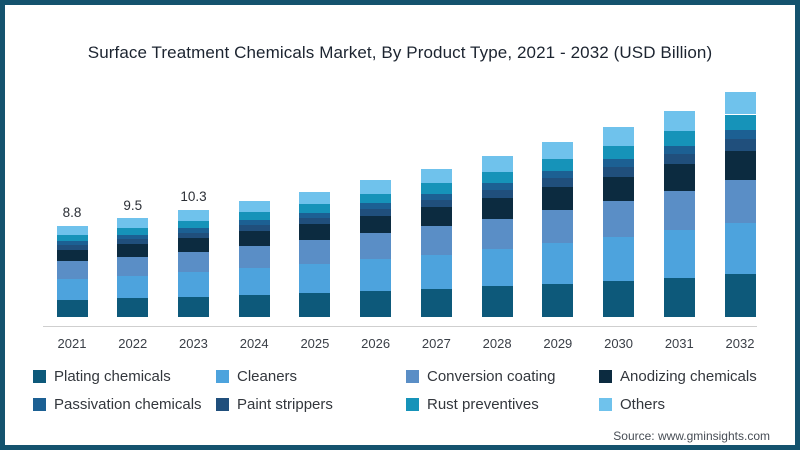 Image resolution: width=800 pixels, height=450 pixels. What do you see at coordinates (311, 376) in the screenshot?
I see `legend-item-cleaners: Cleaners` at bounding box center [311, 376].